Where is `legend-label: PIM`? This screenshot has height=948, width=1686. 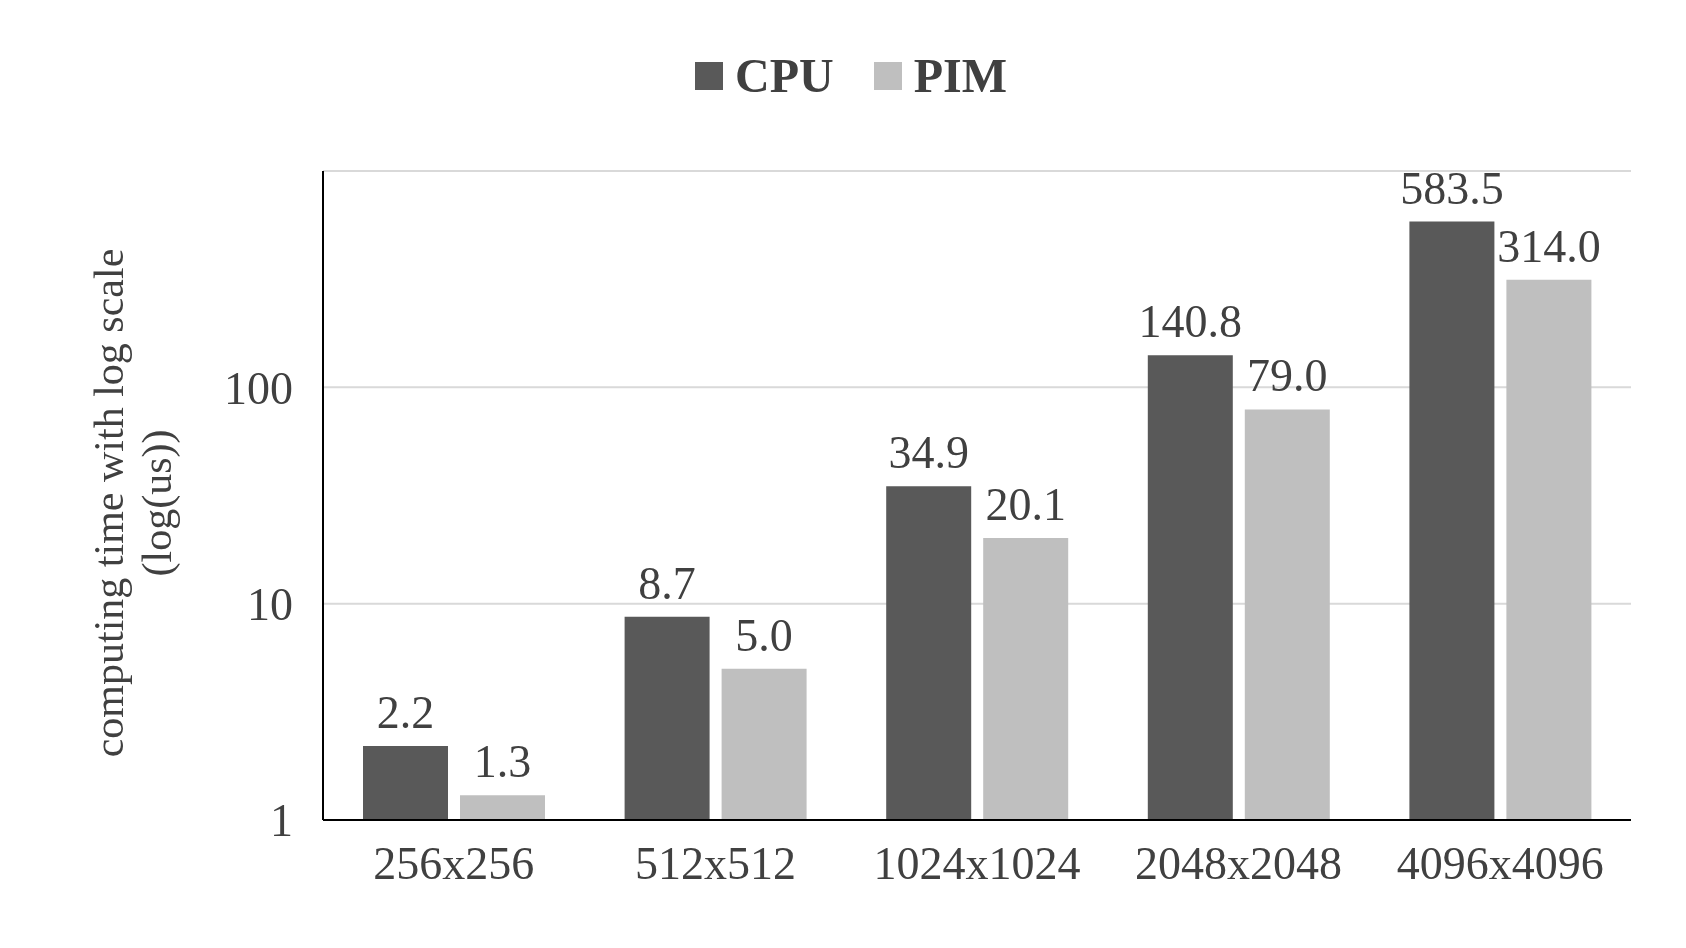
legend-label: PIM is located at coordinates (960, 75).